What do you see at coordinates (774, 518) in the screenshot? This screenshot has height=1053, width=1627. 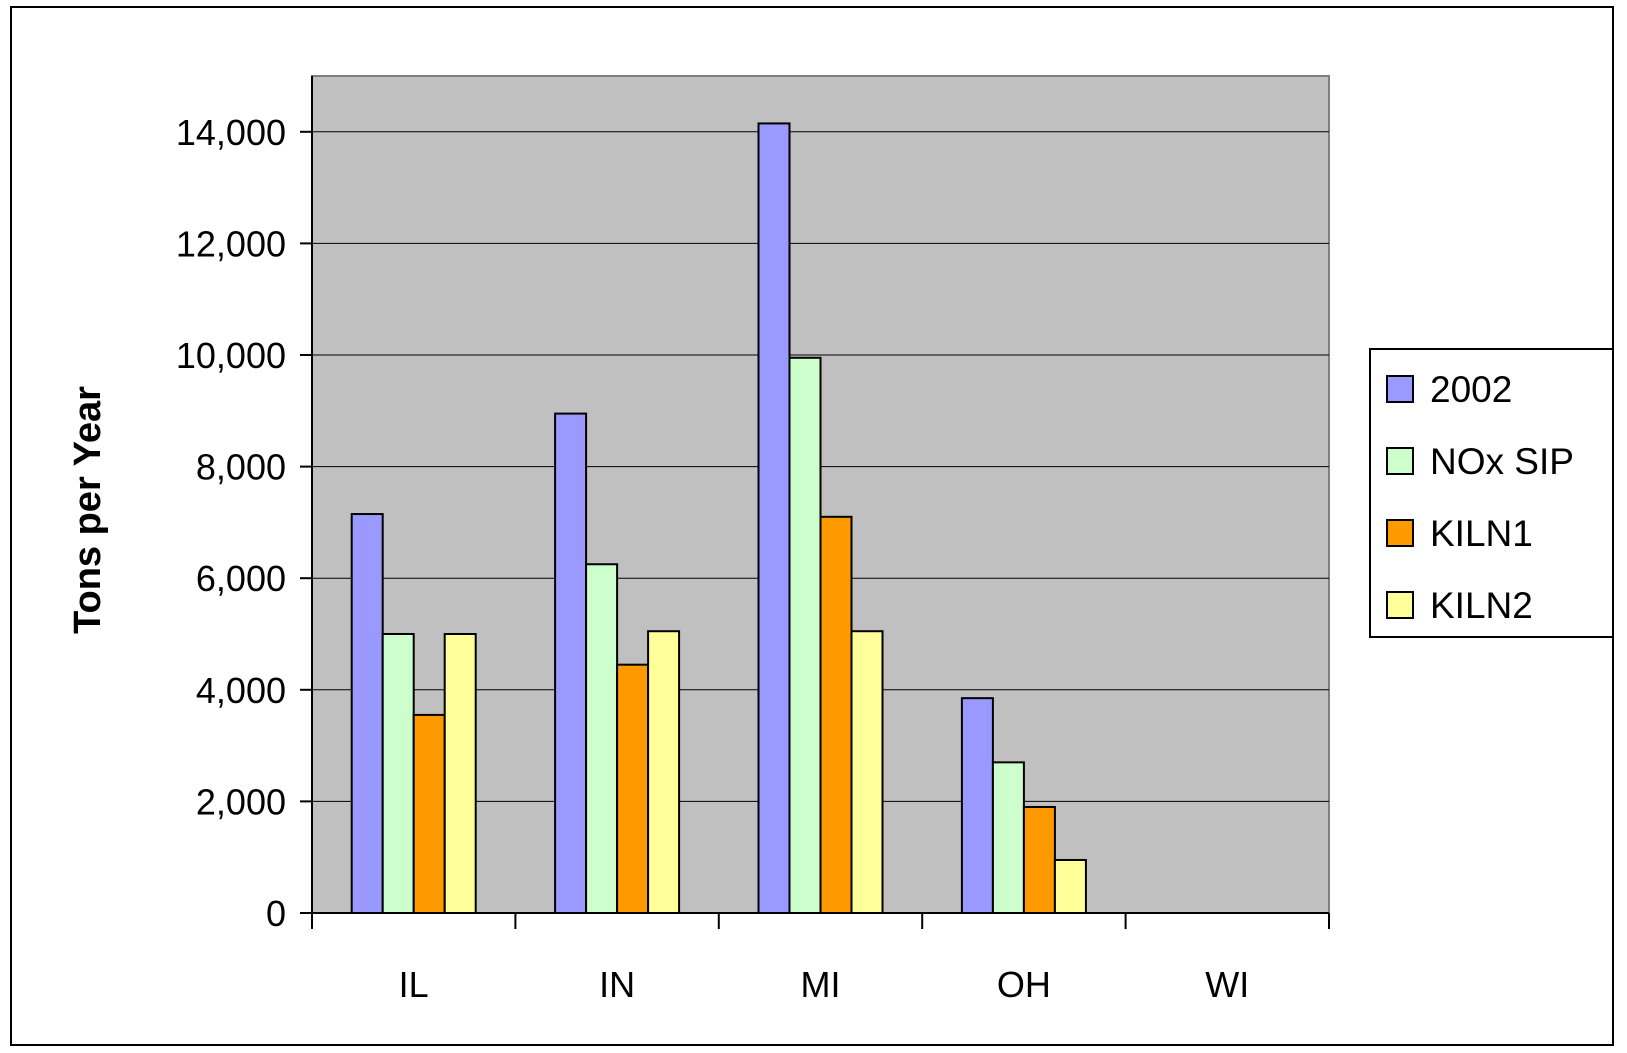 I see `bar-mi-2002` at bounding box center [774, 518].